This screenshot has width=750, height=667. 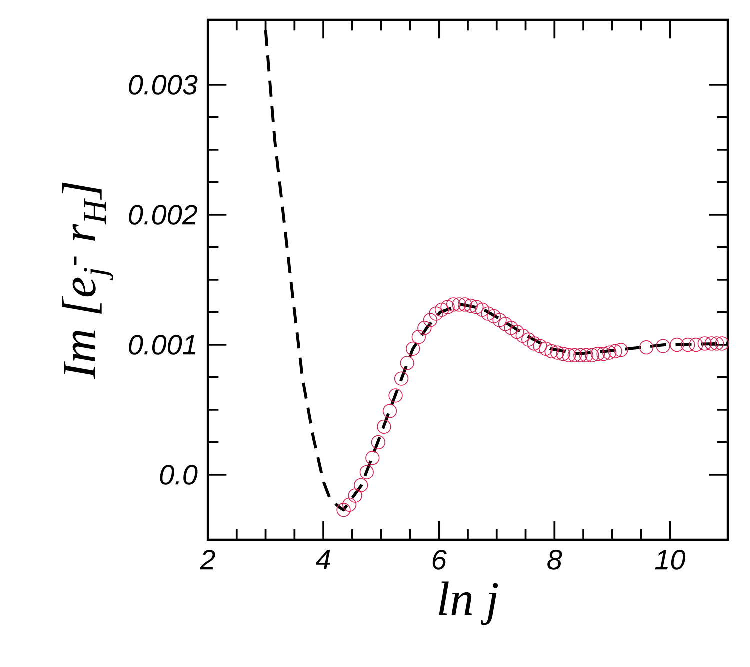 What do you see at coordinates (208, 560) in the screenshot?
I see `x-tick-label: 2` at bounding box center [208, 560].